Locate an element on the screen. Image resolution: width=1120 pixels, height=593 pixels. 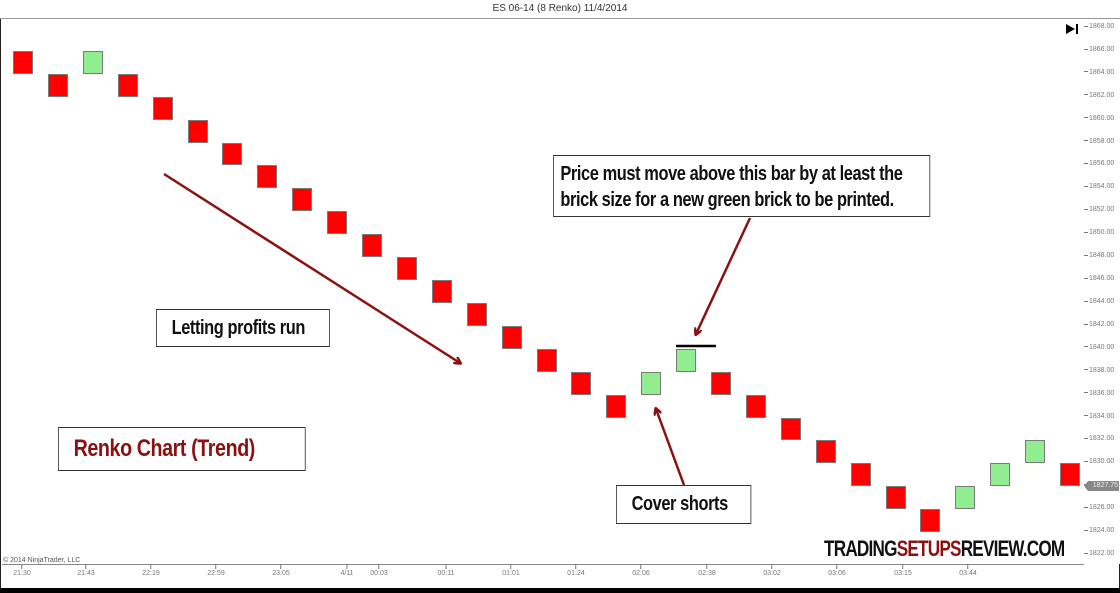
y-tick-label: 1850.00 is located at coordinates (1099, 232).